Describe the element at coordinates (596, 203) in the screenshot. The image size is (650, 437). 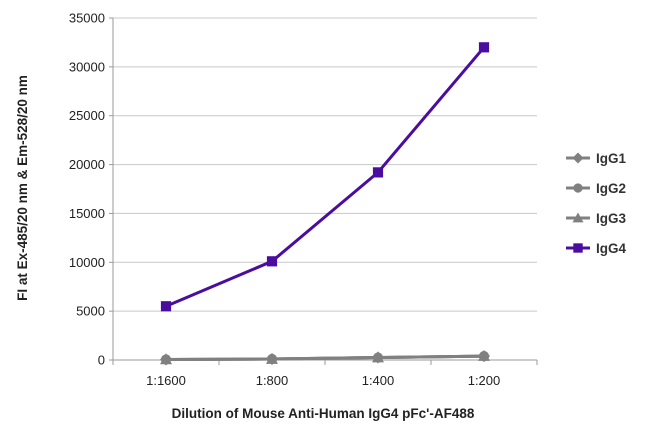
I see `legend: IgG1 IgG2 IgG3 IgG4` at that location.